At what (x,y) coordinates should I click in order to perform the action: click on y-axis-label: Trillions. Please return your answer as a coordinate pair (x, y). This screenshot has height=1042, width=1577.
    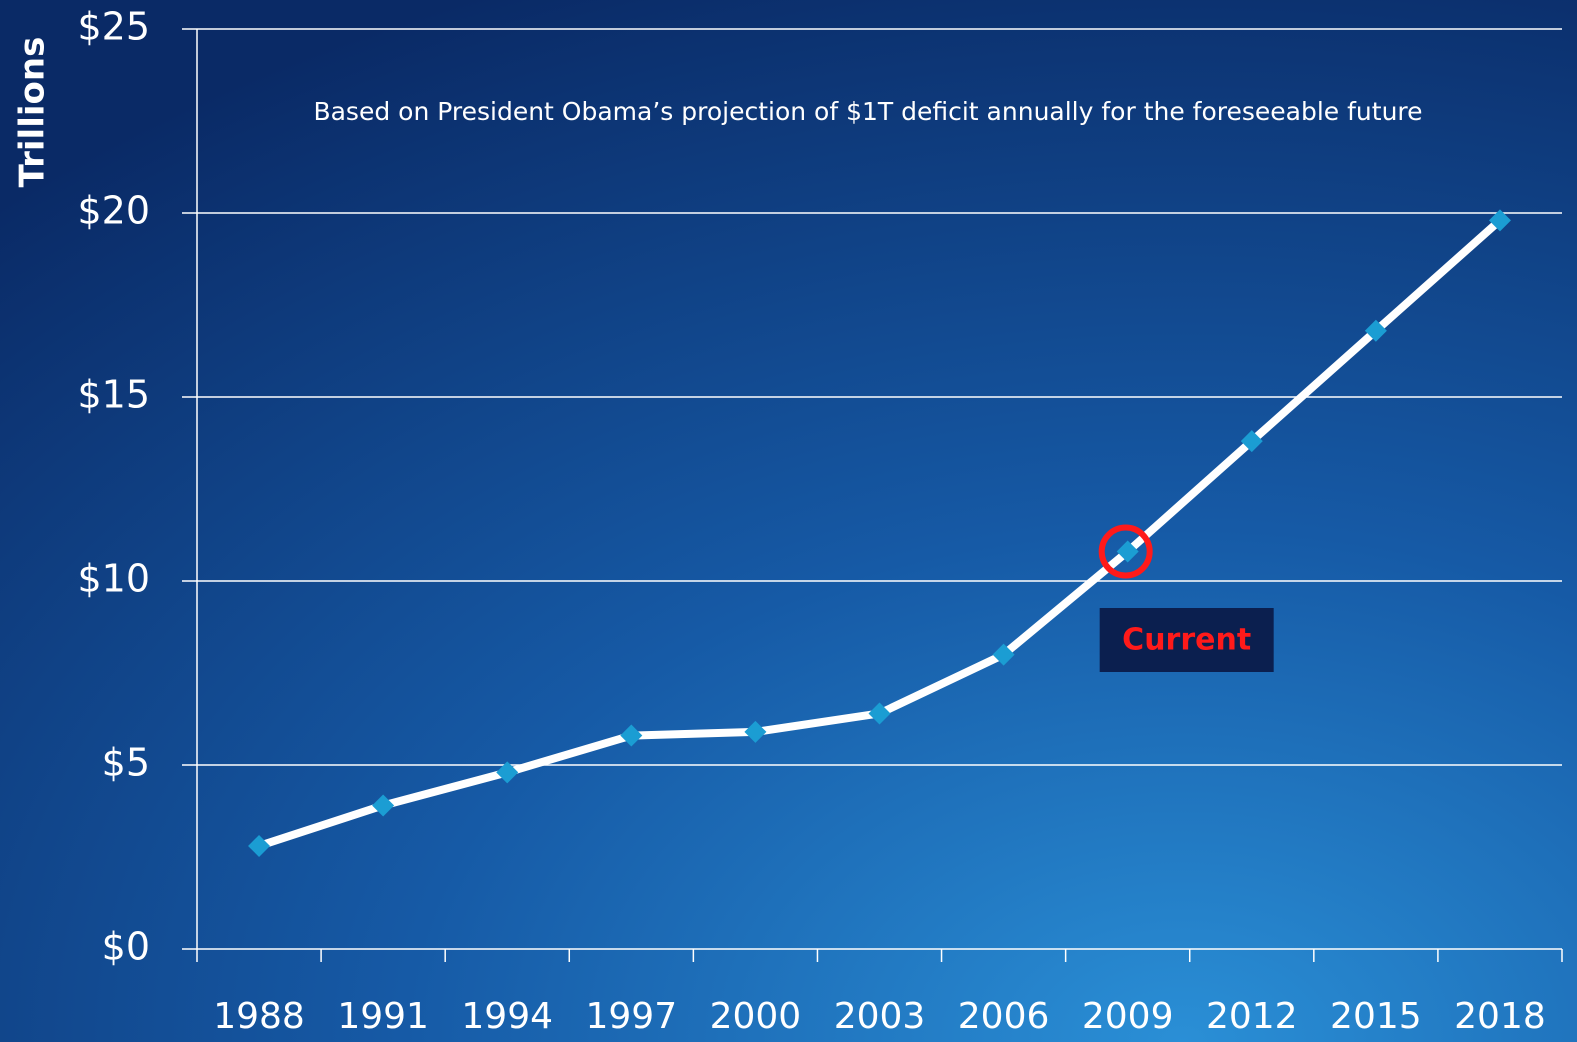
    Looking at the image, I should click on (33, 112).